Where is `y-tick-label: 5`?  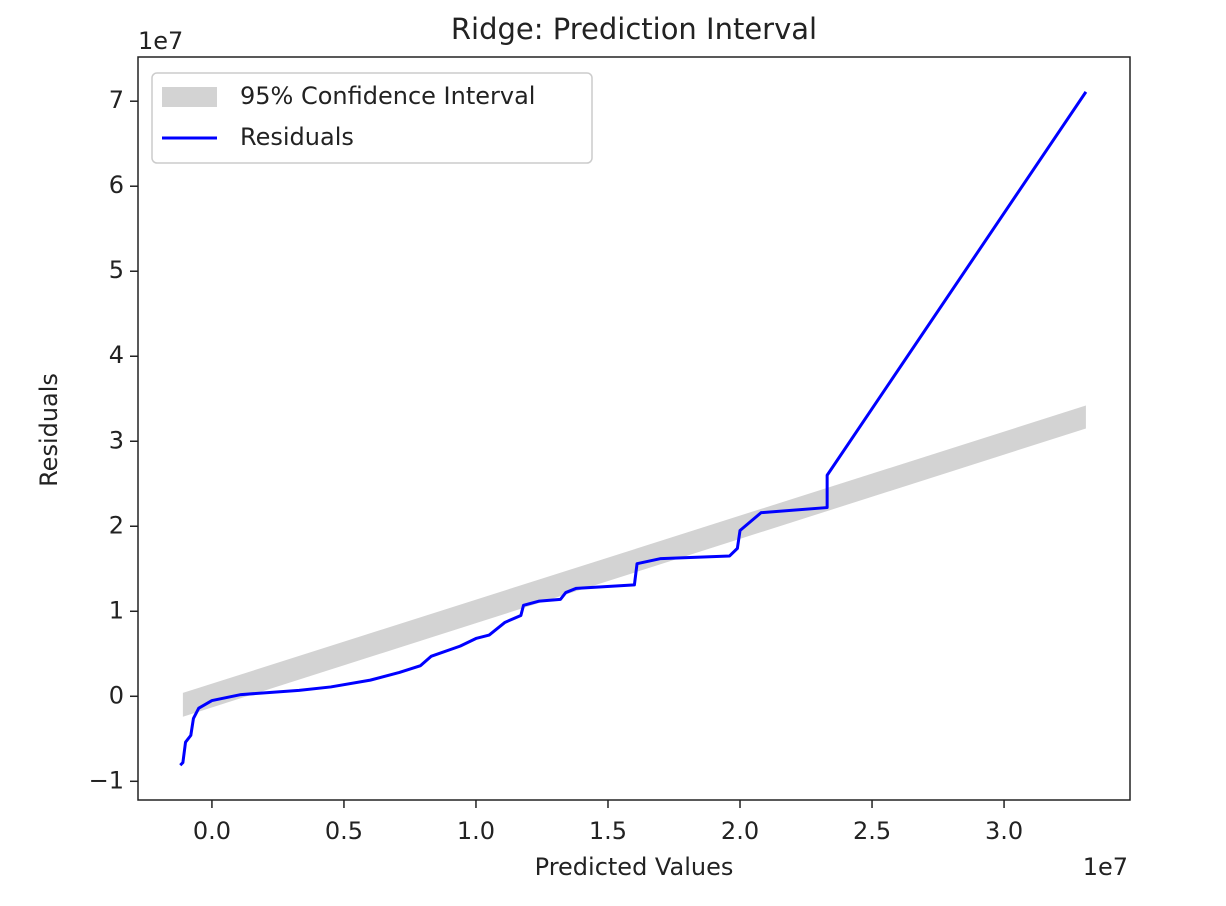
y-tick-label: 5 is located at coordinates (116, 270).